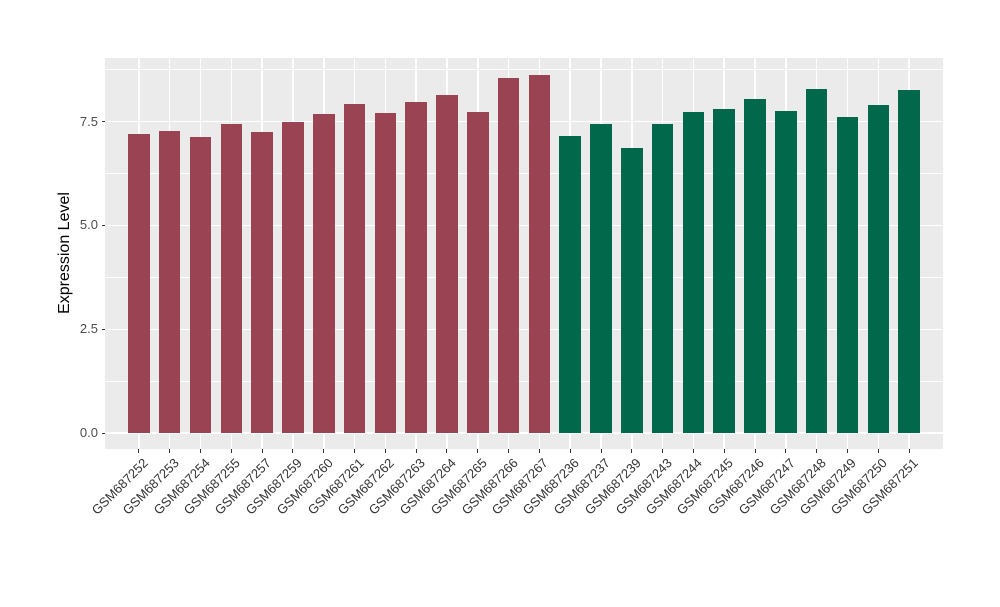 The width and height of the screenshot is (1000, 607). I want to click on y-tick-label: 5.0, so click(88, 225).